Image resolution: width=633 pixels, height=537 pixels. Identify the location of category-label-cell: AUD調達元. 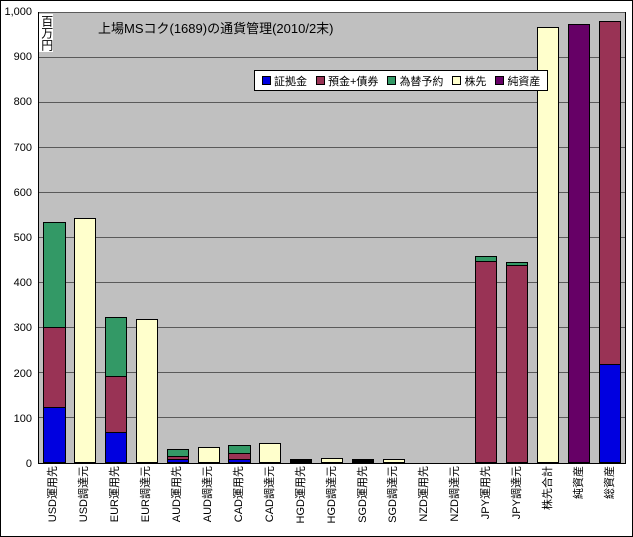
(208, 501).